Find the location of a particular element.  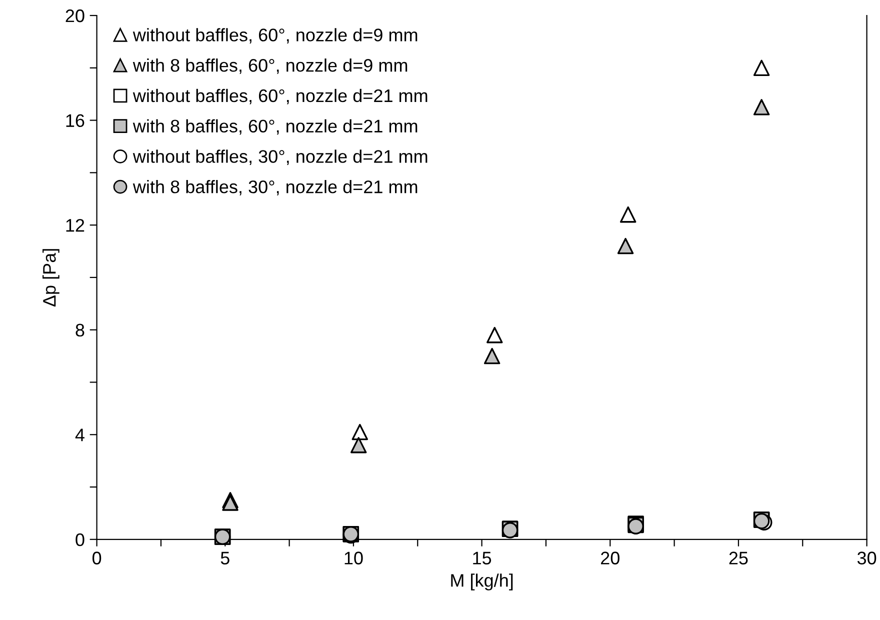

y-axis-title: Δp [Pa] is located at coordinates (51, 278).